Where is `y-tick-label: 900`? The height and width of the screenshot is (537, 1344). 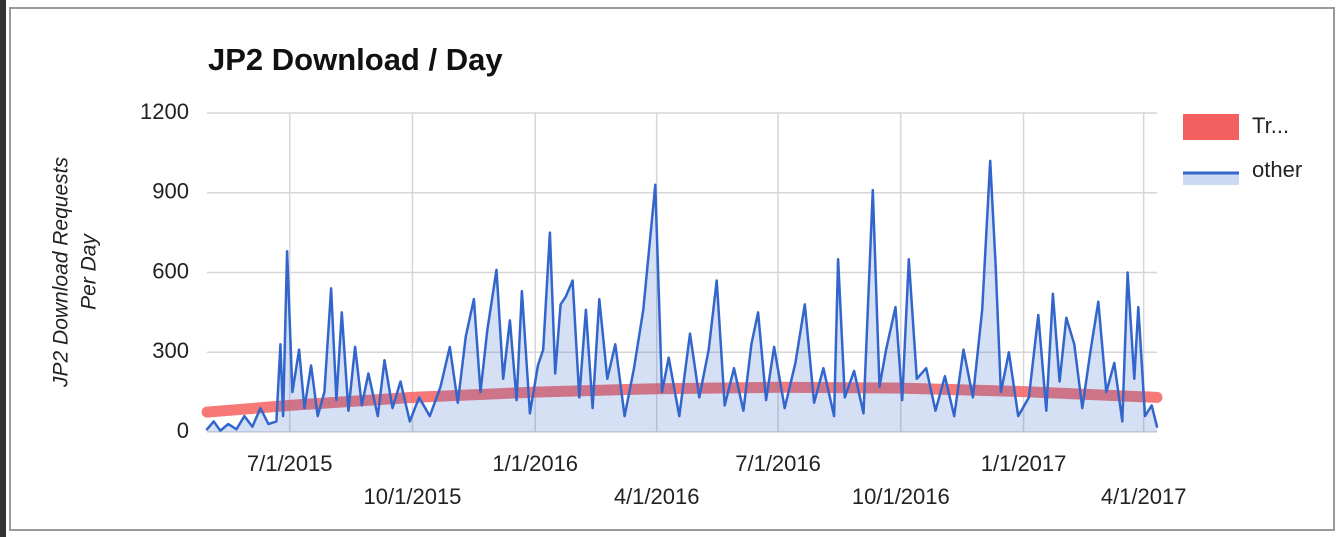
y-tick-label: 900 is located at coordinates (170, 191).